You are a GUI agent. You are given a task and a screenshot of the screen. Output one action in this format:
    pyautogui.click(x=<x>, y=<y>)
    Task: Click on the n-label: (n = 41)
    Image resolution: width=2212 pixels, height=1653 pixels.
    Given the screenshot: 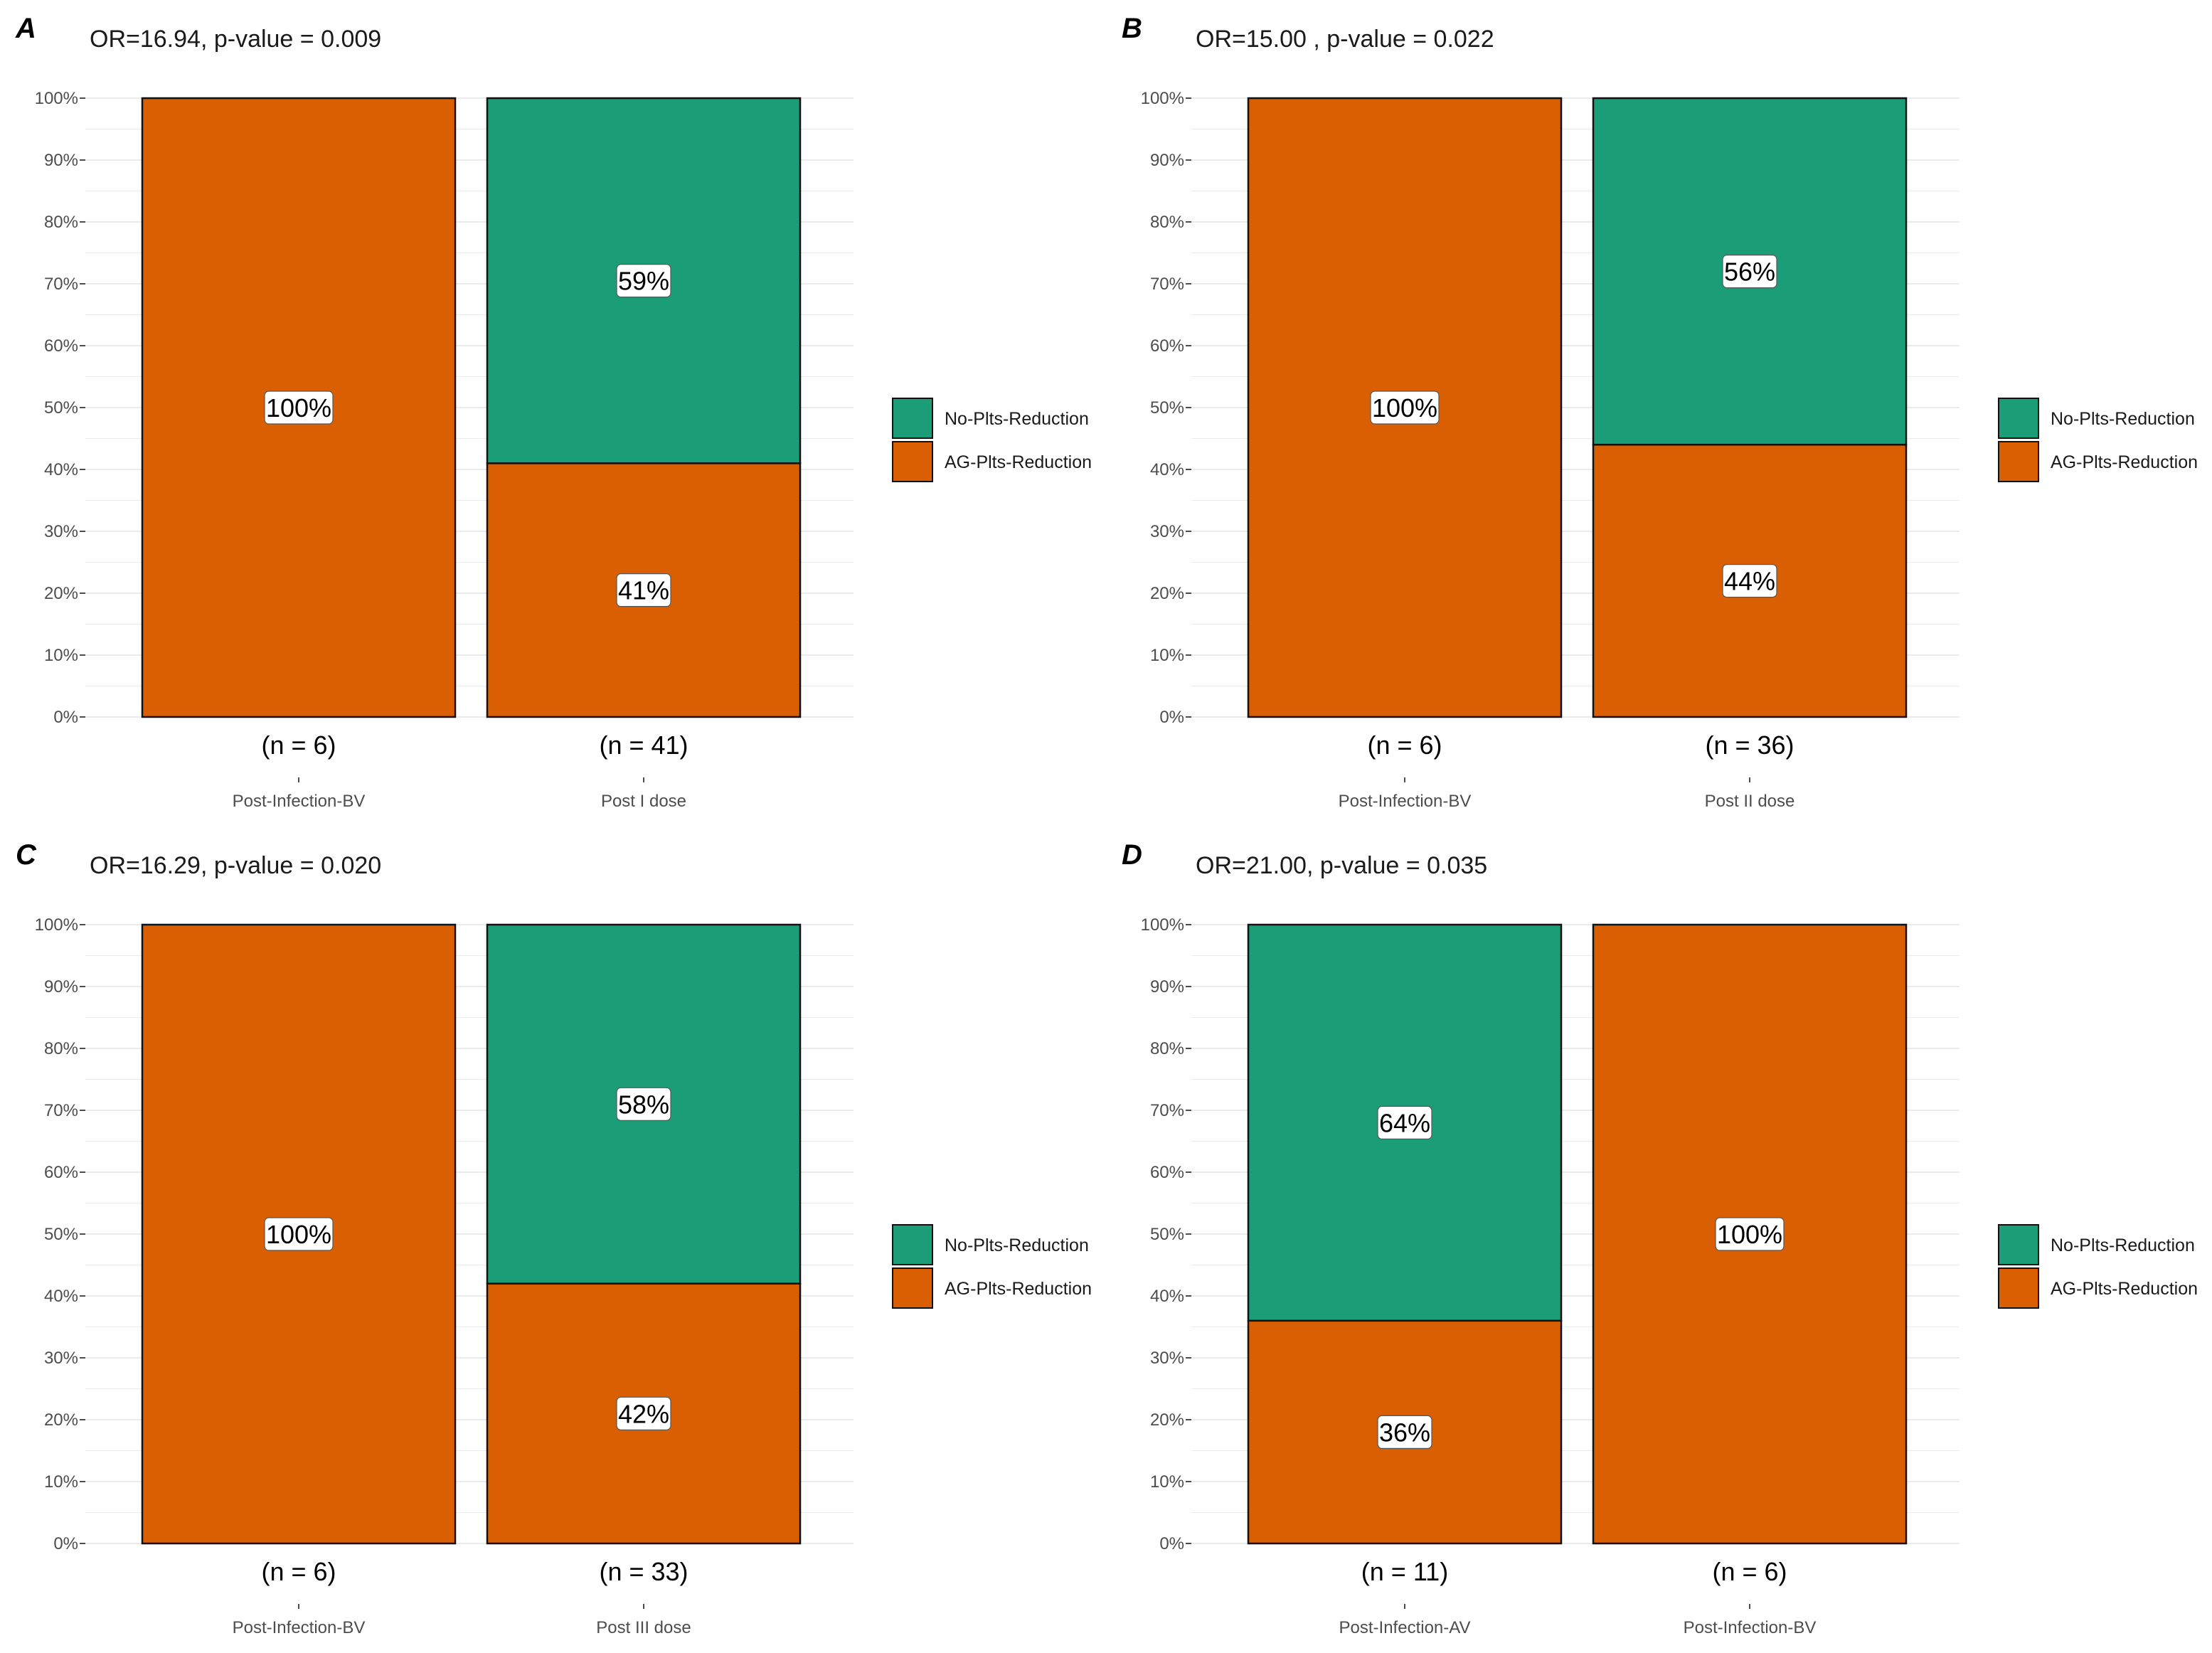 What is the action you would take?
    pyautogui.click(x=643, y=745)
    